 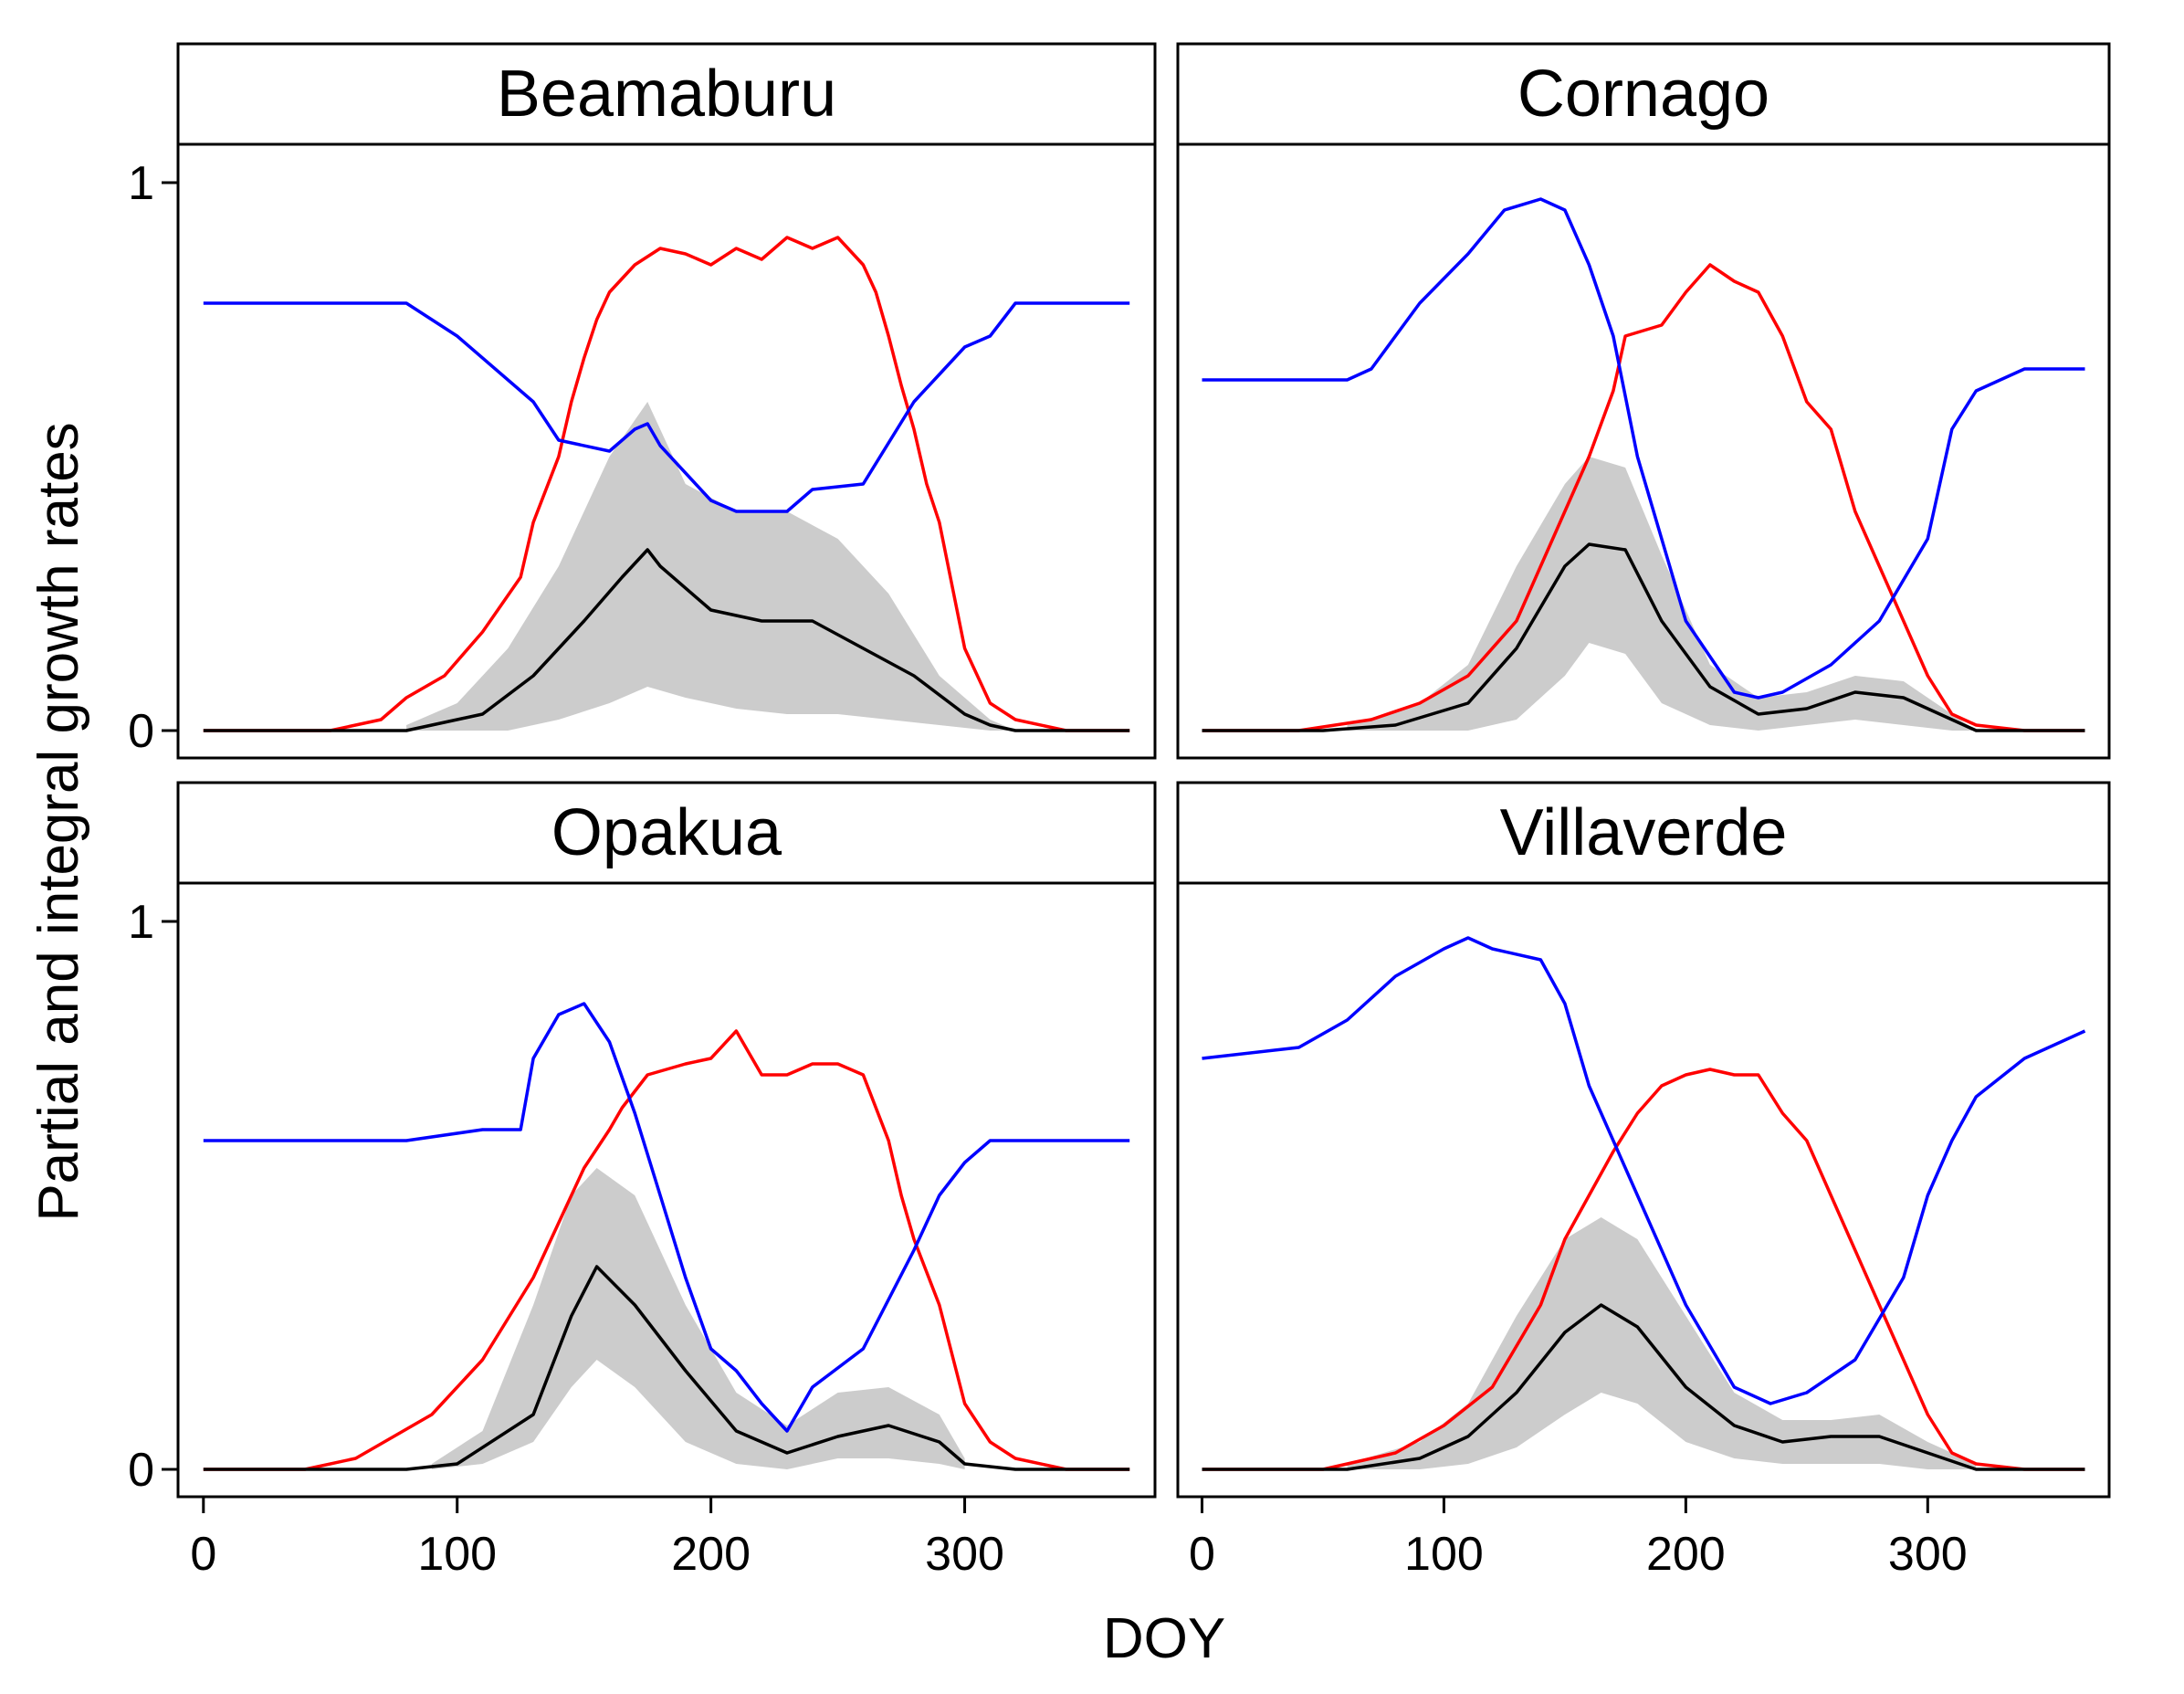 I want to click on strip-title-opakua: Opakua, so click(x=667, y=833).